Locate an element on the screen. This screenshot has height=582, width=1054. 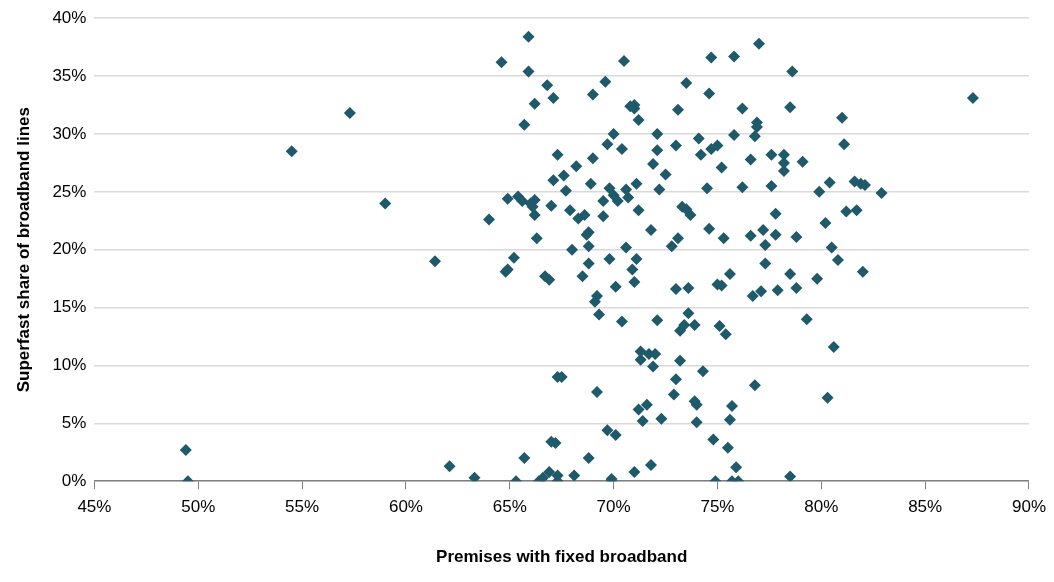
y-tick-label: 10% is located at coordinates (69, 365).